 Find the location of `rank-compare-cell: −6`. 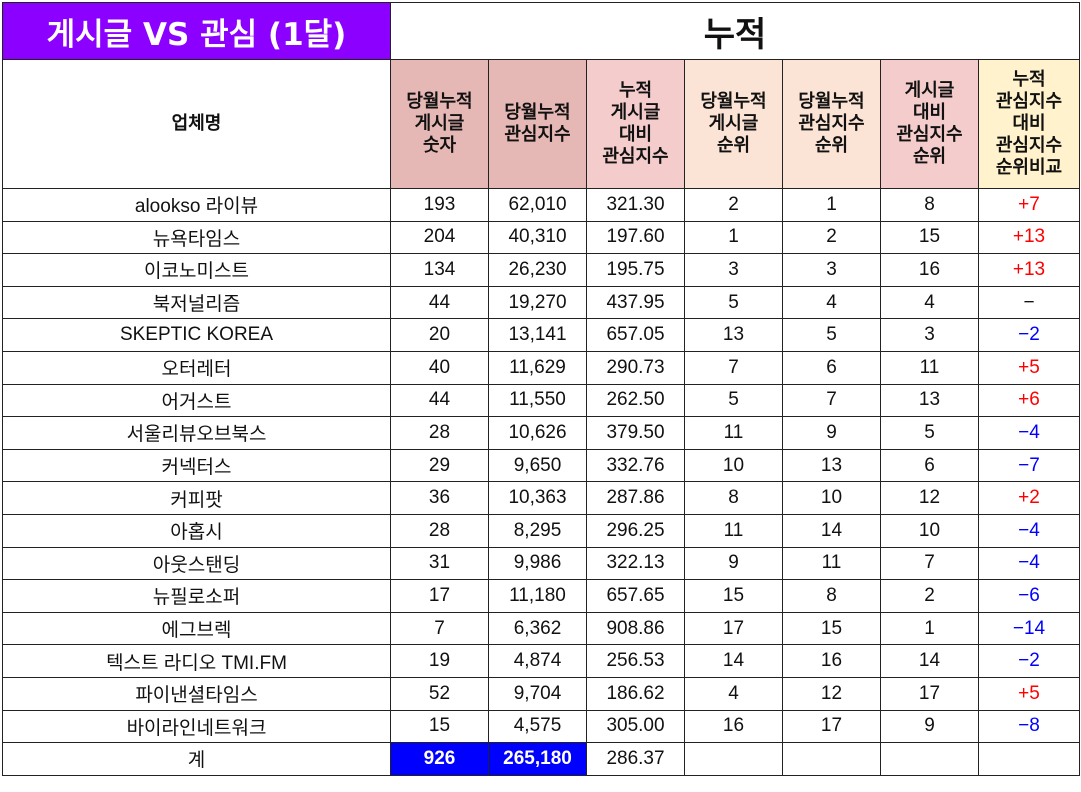

rank-compare-cell: −6 is located at coordinates (1029, 596).